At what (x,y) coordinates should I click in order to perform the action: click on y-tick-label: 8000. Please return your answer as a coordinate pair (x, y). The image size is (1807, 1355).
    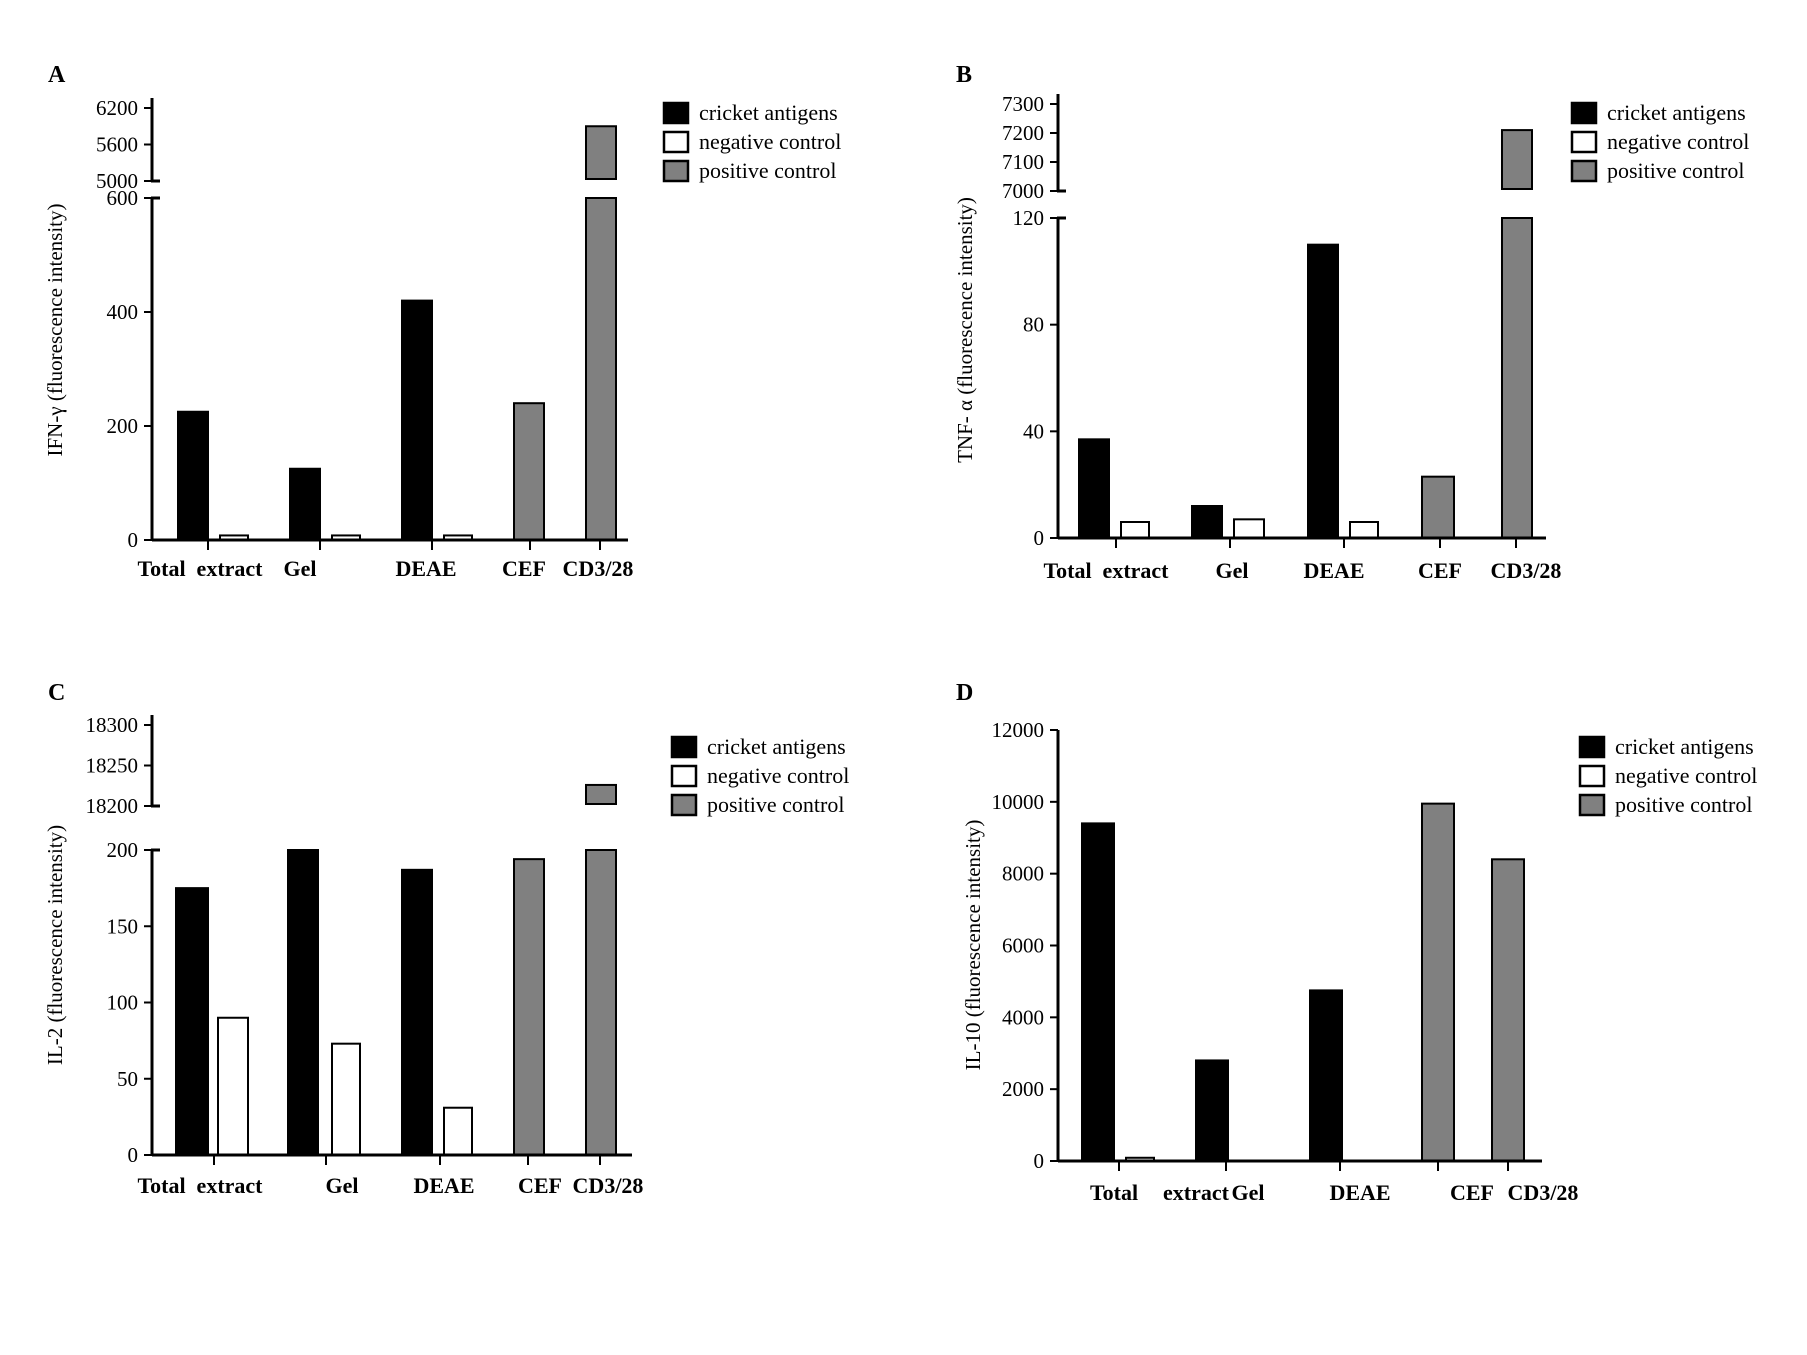
    Looking at the image, I should click on (1023, 874).